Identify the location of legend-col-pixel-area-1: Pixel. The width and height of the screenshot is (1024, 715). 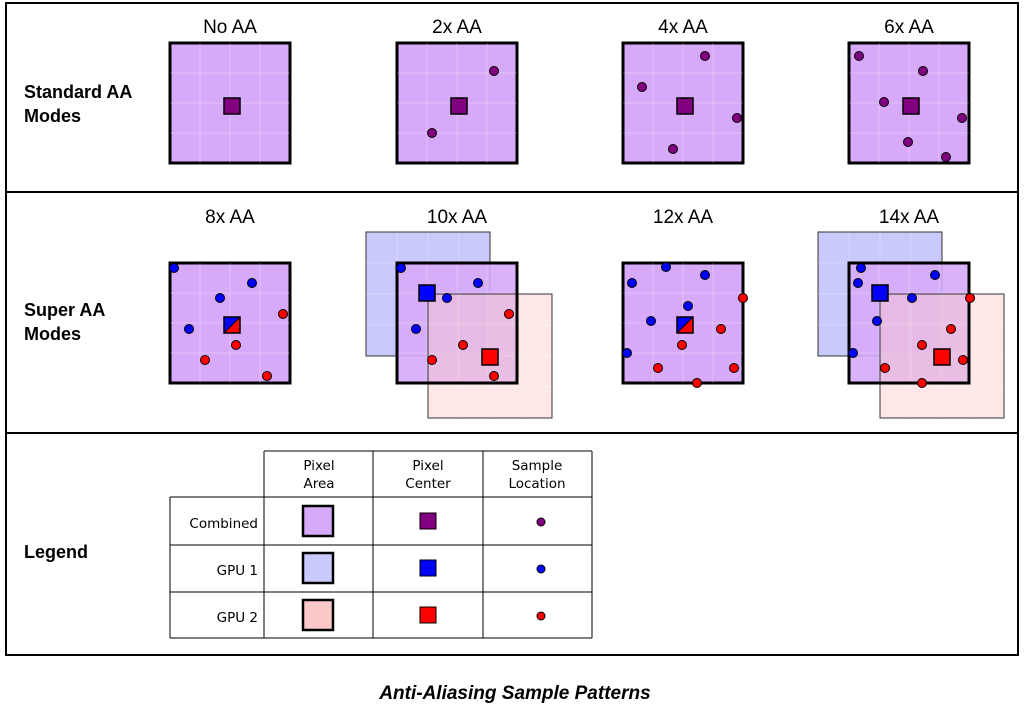
(318, 466).